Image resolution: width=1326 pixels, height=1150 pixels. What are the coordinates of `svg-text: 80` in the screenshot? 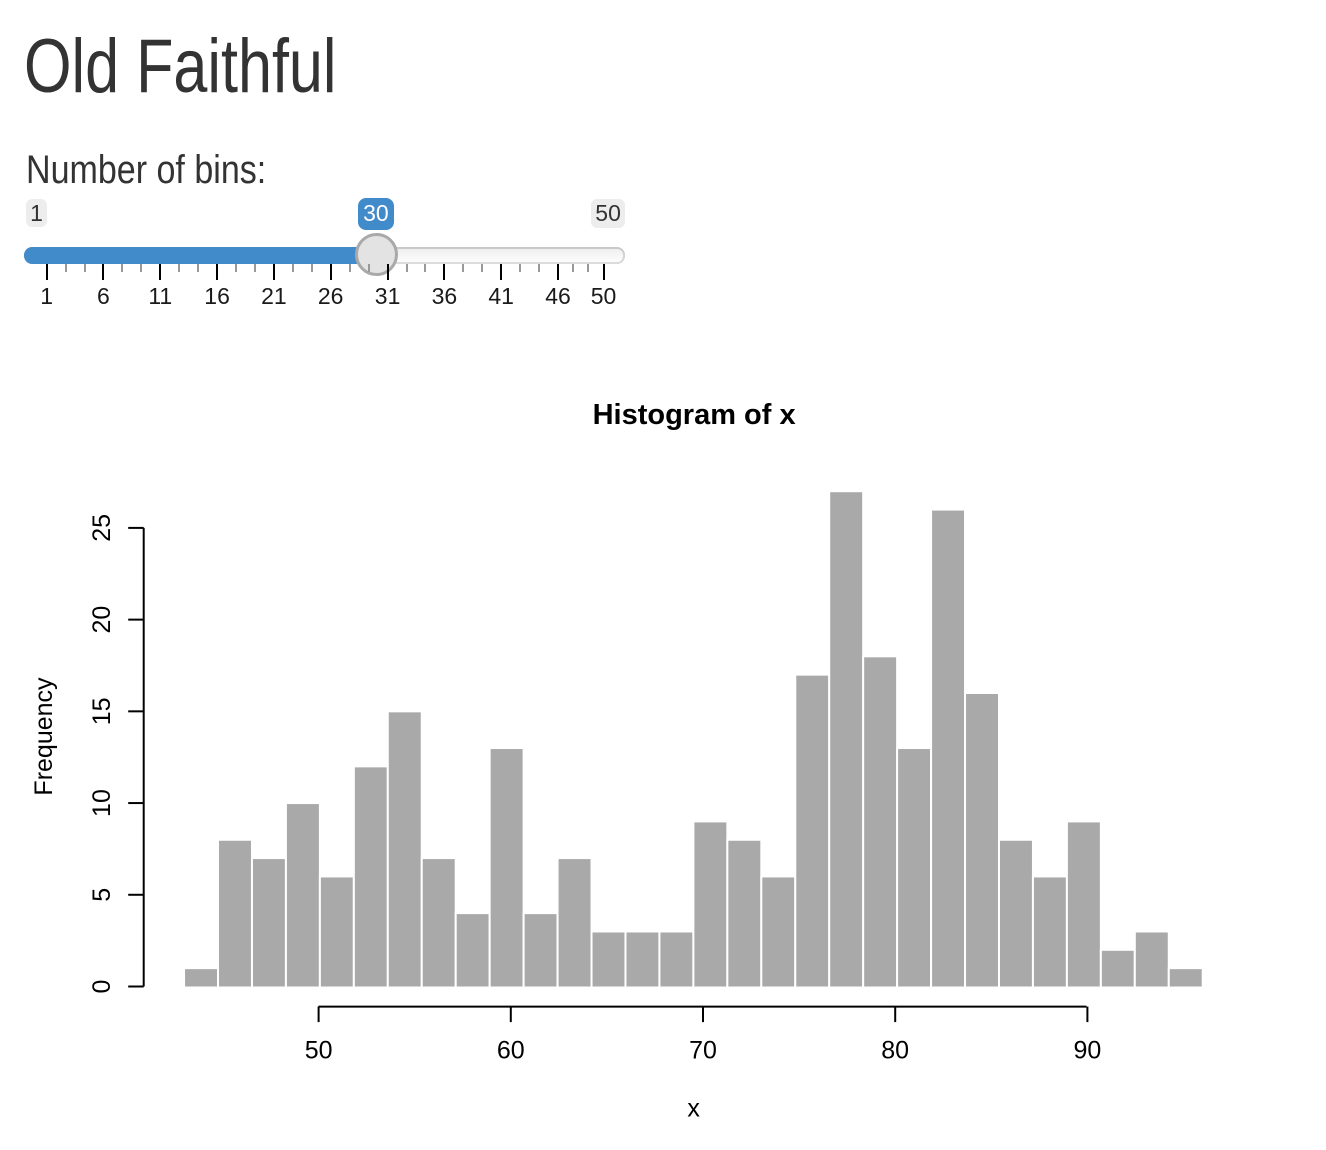 It's located at (895, 1051).